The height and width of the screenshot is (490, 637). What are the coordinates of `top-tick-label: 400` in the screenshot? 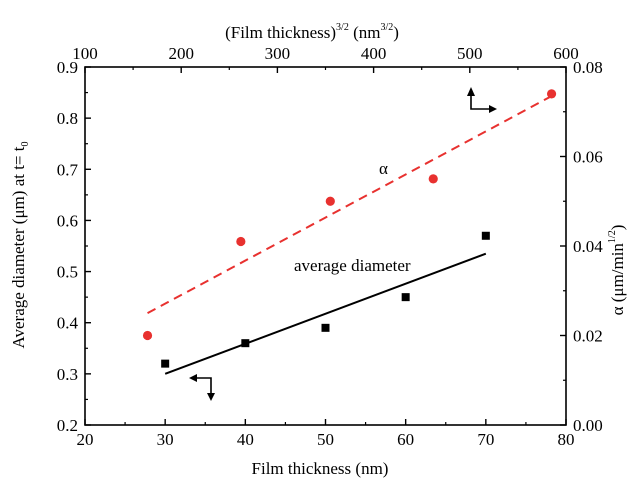 It's located at (374, 53).